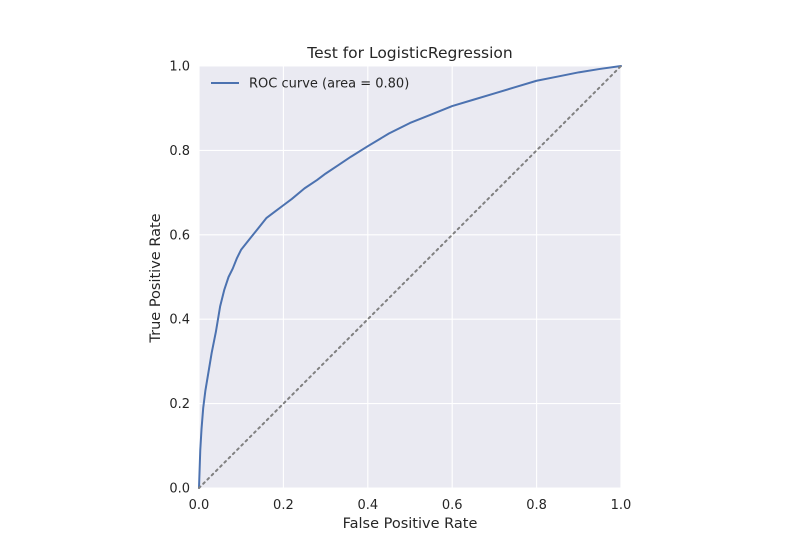 This screenshot has height=555, width=800. I want to click on x-tick-label-1: 0.2, so click(283, 505).